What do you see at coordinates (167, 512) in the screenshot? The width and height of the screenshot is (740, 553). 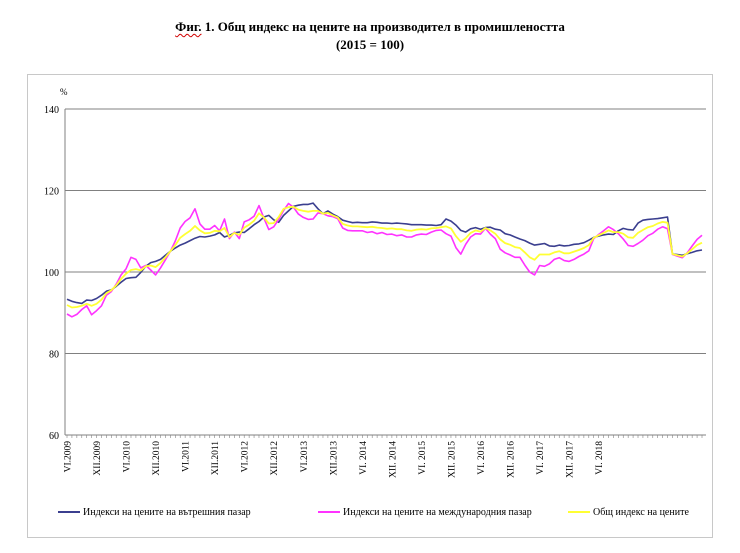 I see `legend-domestic-label: Индекси на цените на вътрешния пазар` at bounding box center [167, 512].